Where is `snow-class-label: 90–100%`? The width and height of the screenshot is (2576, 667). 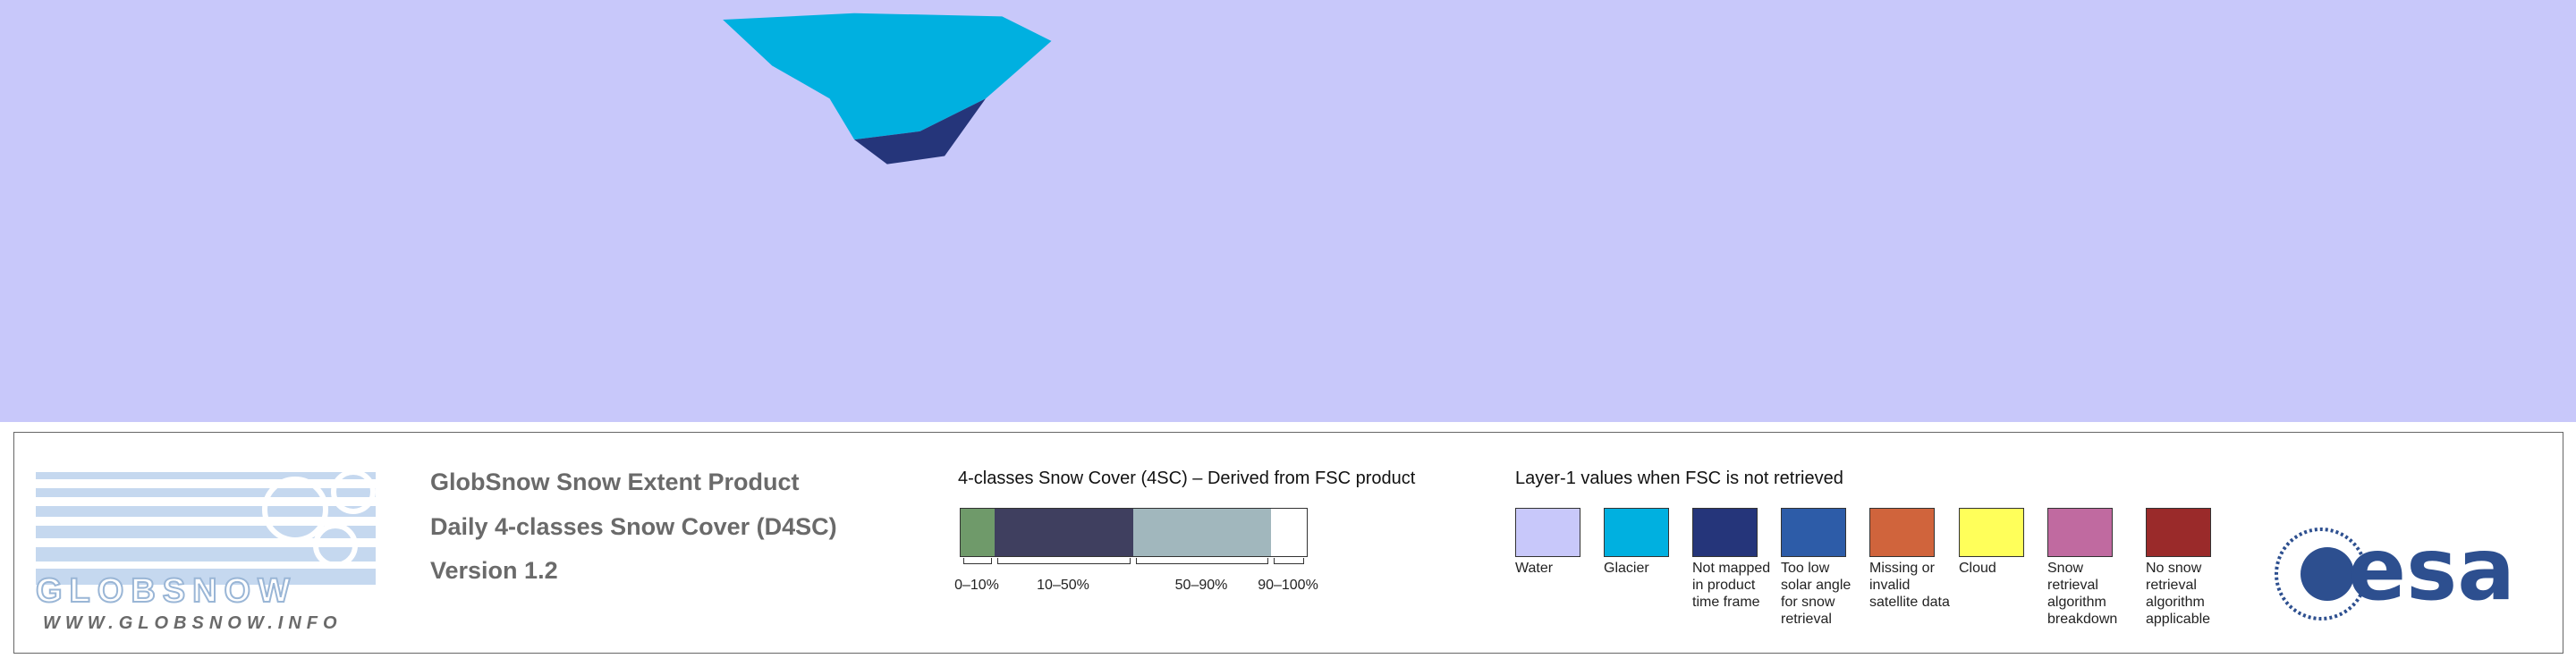
snow-class-label: 90–100% is located at coordinates (1288, 585).